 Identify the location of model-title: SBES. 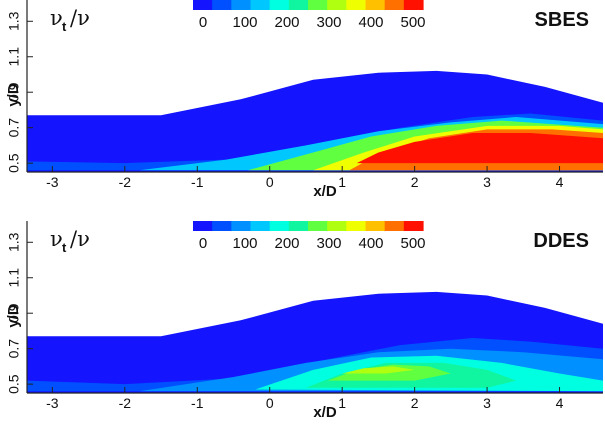
(562, 20).